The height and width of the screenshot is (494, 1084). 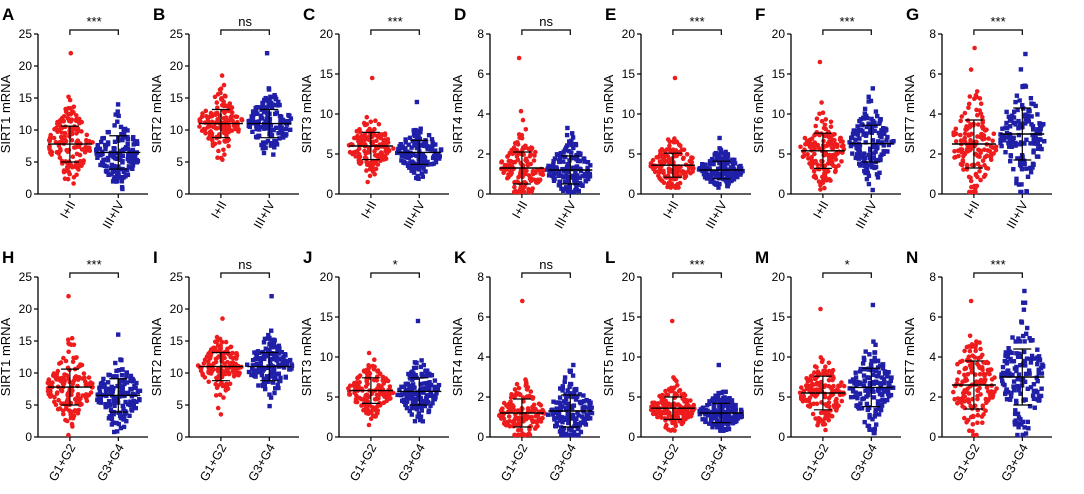 I want to click on x-tick-label: I+II, so click(x=369, y=210).